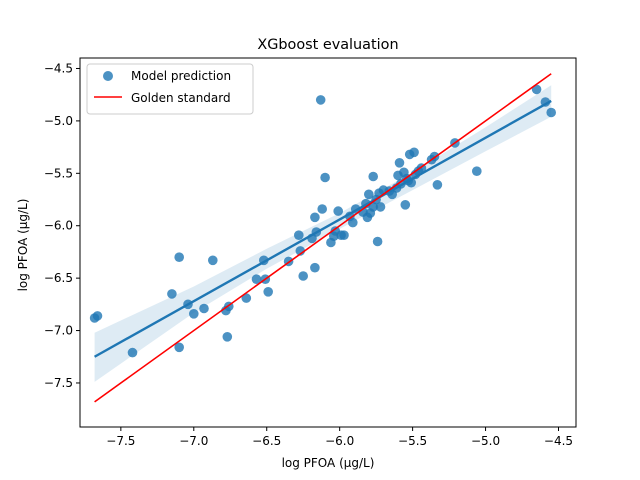 Image resolution: width=640 pixels, height=480 pixels. Describe the element at coordinates (327, 45) in the screenshot. I see `chart-title: XGboost evaluation` at that location.